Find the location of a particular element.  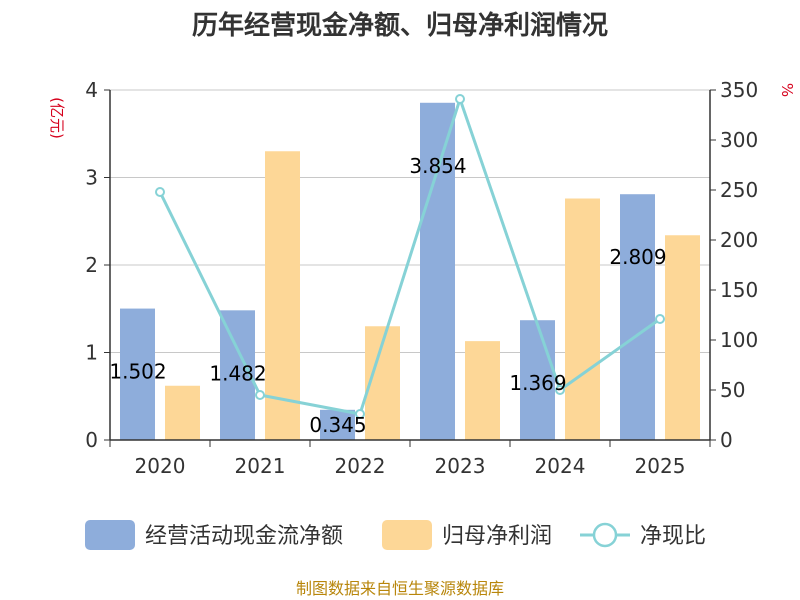

right-tick-label: 300 is located at coordinates (739, 140).